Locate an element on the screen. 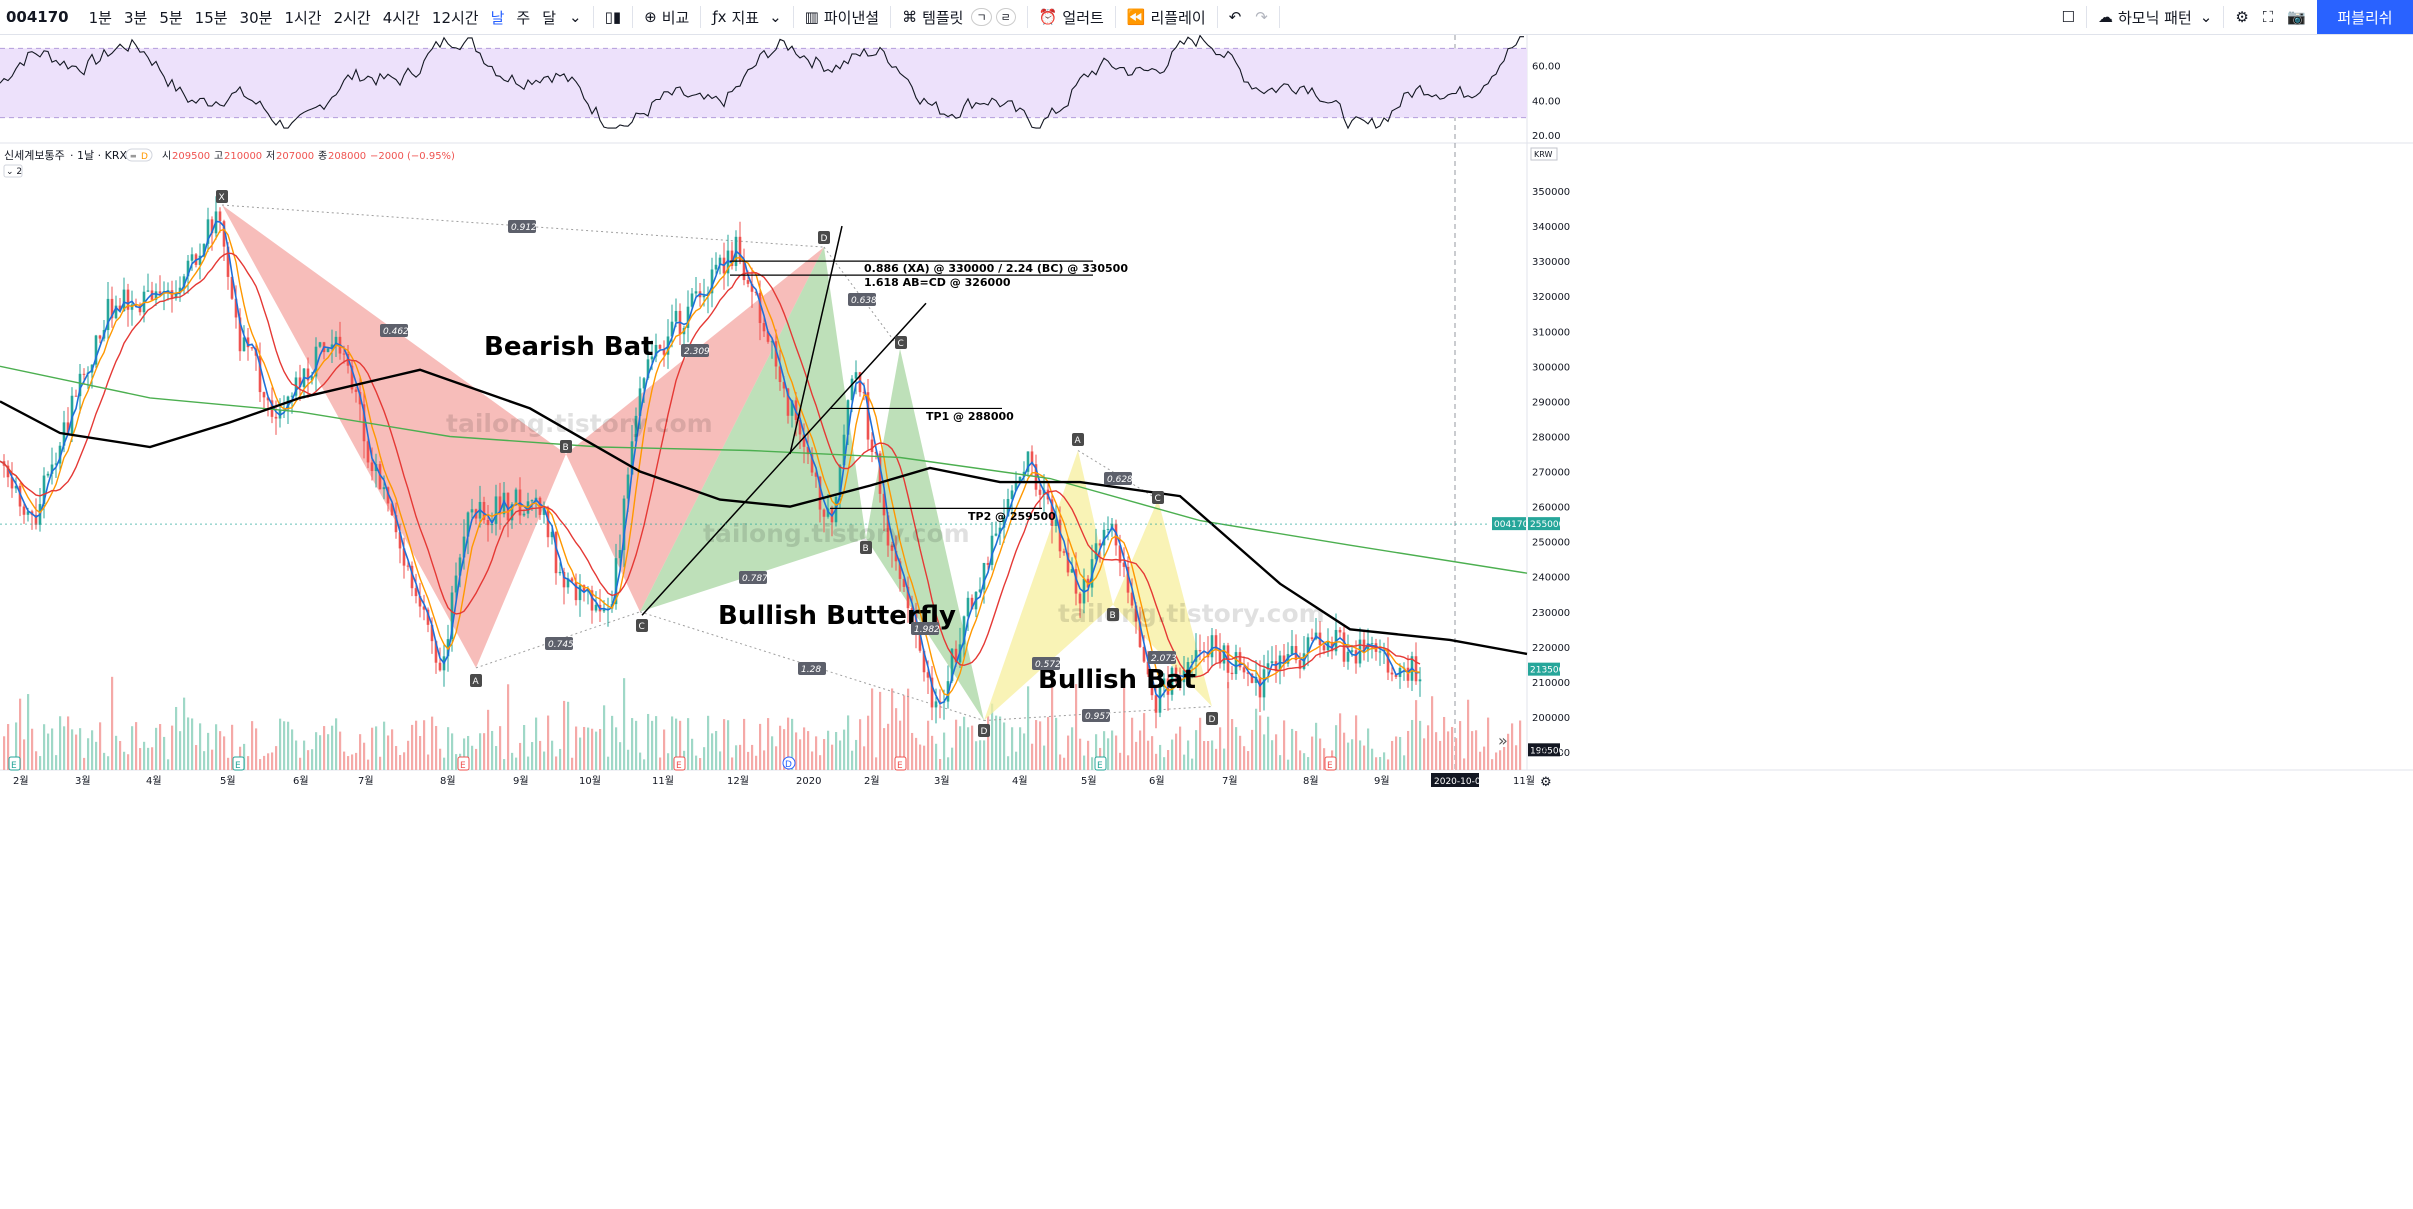 The height and width of the screenshot is (1209, 2413). indicators-button: ƒx 지표 ⌄ is located at coordinates (747, 17).